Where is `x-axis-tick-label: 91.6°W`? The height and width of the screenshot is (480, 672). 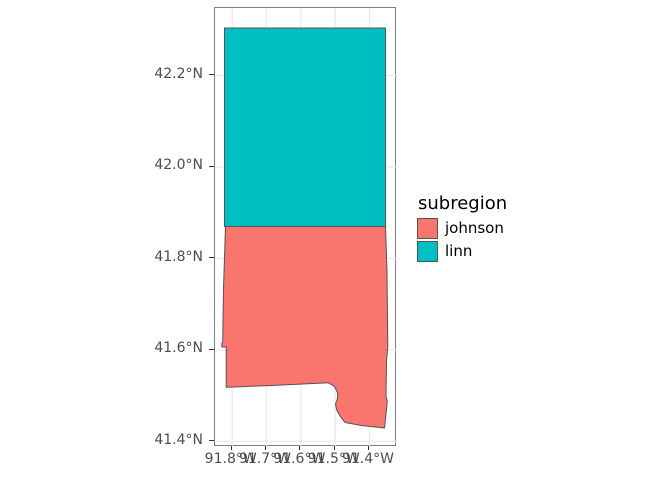 x-axis-tick-label: 91.6°W is located at coordinates (299, 459).